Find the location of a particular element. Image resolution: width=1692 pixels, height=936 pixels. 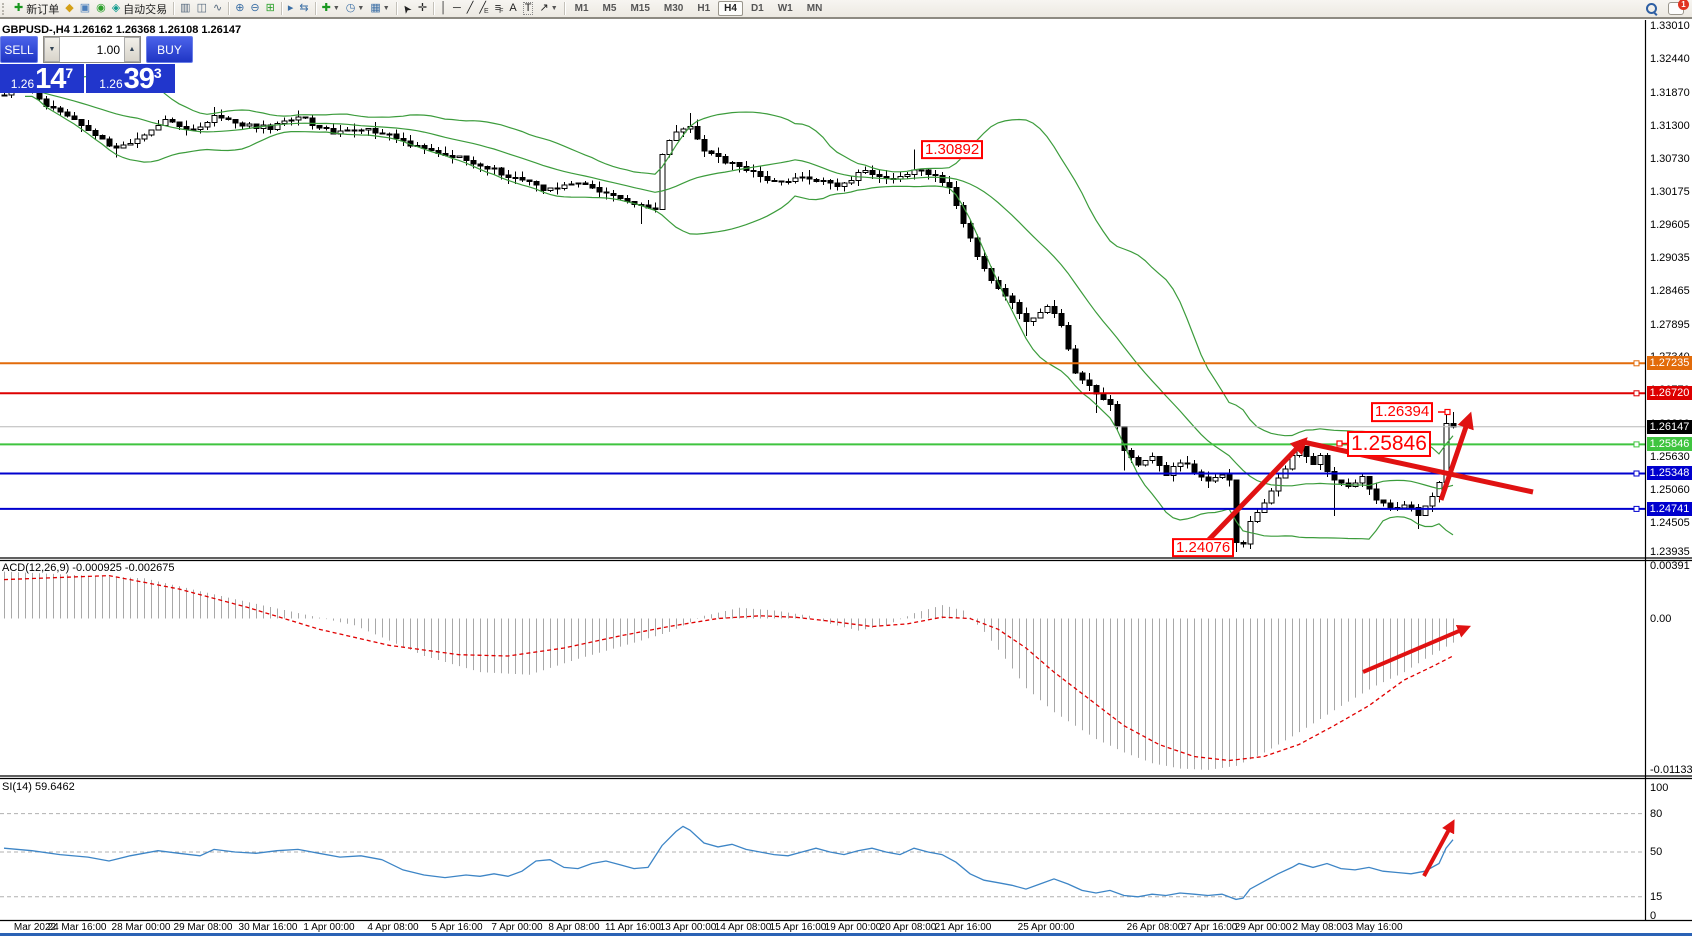

price-tick: 1.31300 is located at coordinates (1670, 125).